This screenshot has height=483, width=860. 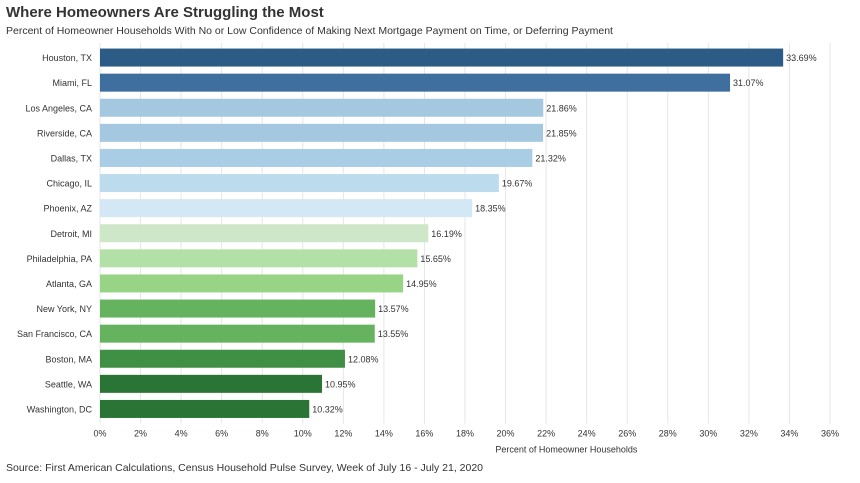 I want to click on x-tick-label: 2%, so click(x=140, y=434).